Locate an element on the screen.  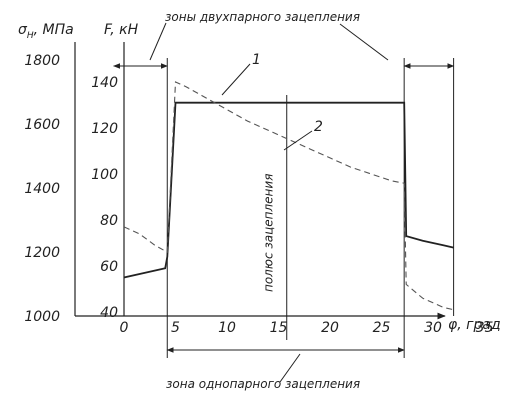
phi-tick-label: 15 is located at coordinates (279, 328).